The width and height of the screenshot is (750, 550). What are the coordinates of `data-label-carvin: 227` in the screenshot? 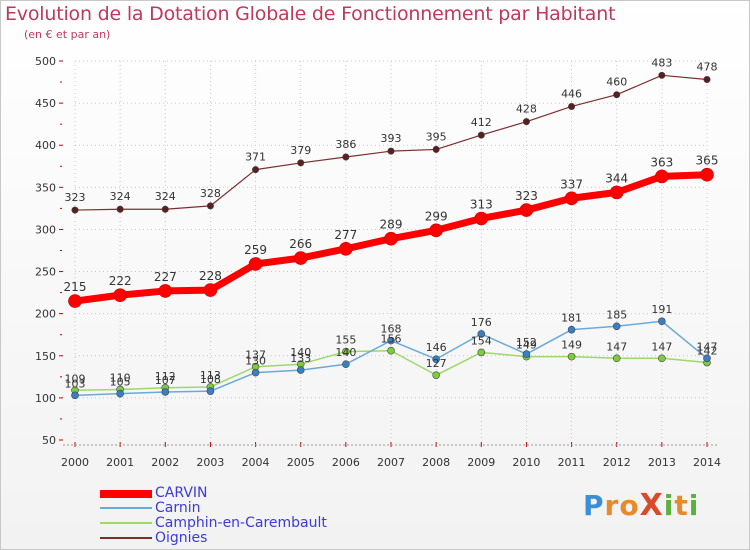 It's located at (165, 277).